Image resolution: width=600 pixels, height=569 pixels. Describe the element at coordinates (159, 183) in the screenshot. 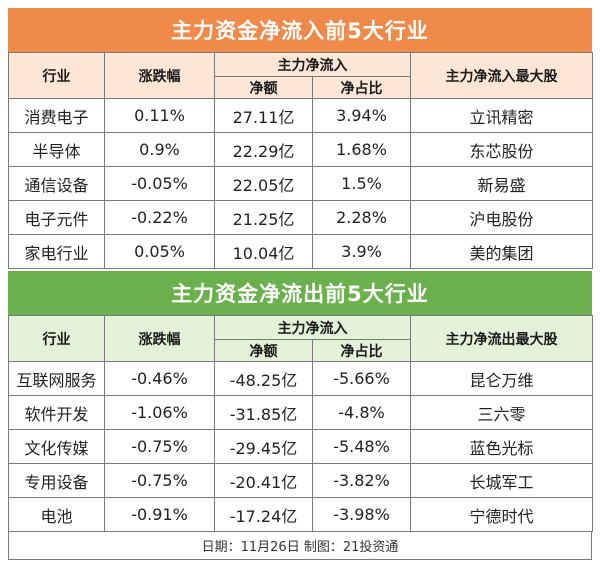

I see `cell-change: -0.05%` at that location.